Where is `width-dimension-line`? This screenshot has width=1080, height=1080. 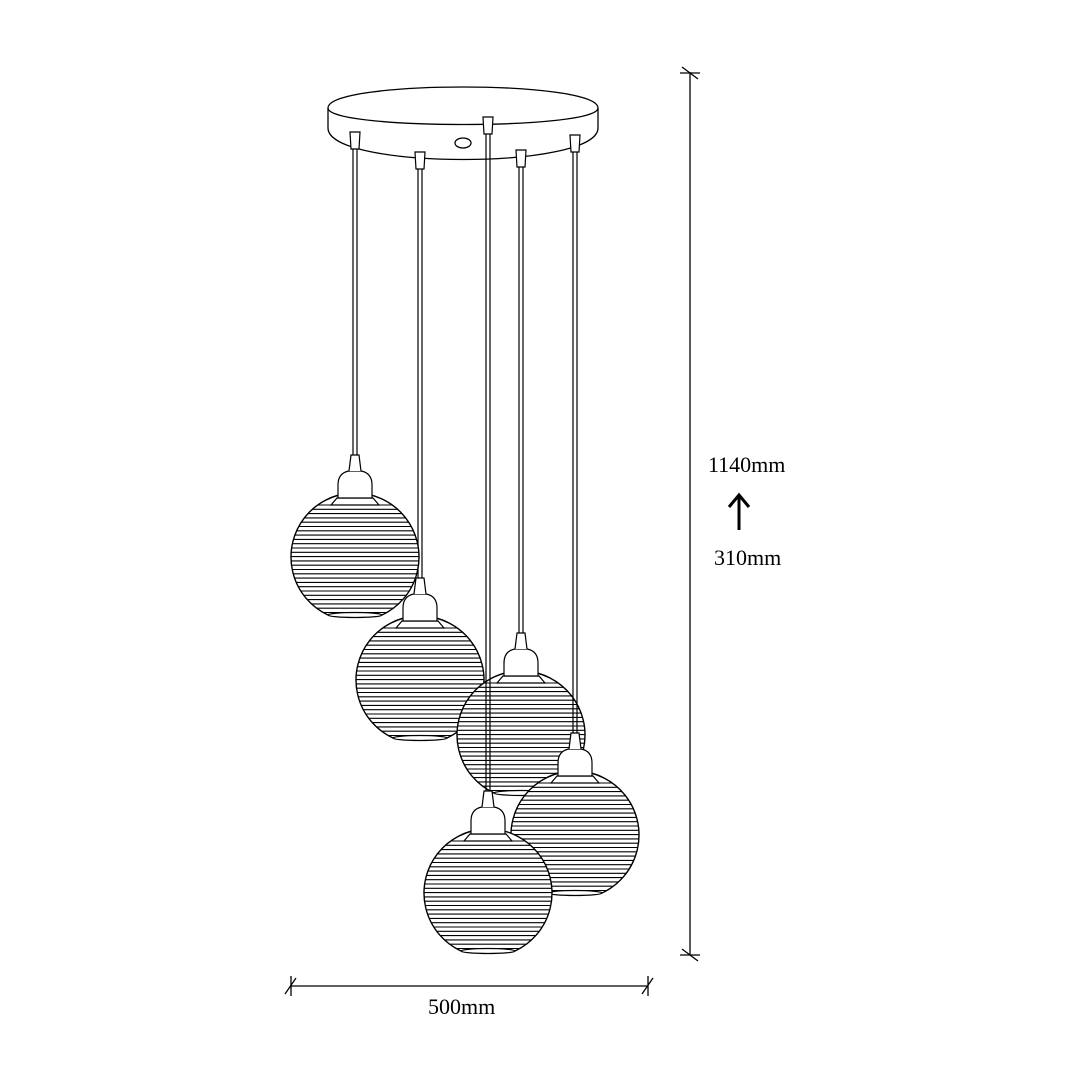 width-dimension-line is located at coordinates (469, 986).